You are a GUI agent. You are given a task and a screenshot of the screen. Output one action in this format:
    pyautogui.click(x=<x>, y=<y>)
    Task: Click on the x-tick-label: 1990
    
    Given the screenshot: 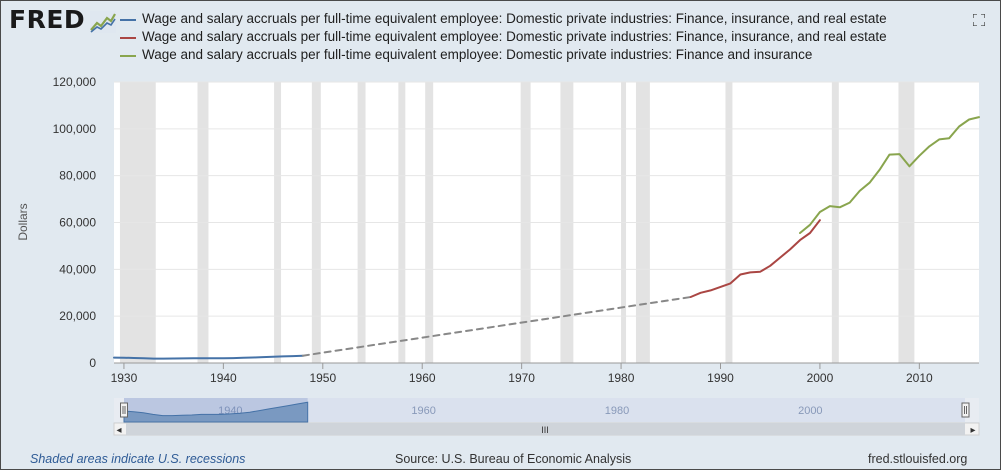 What is the action you would take?
    pyautogui.click(x=720, y=378)
    